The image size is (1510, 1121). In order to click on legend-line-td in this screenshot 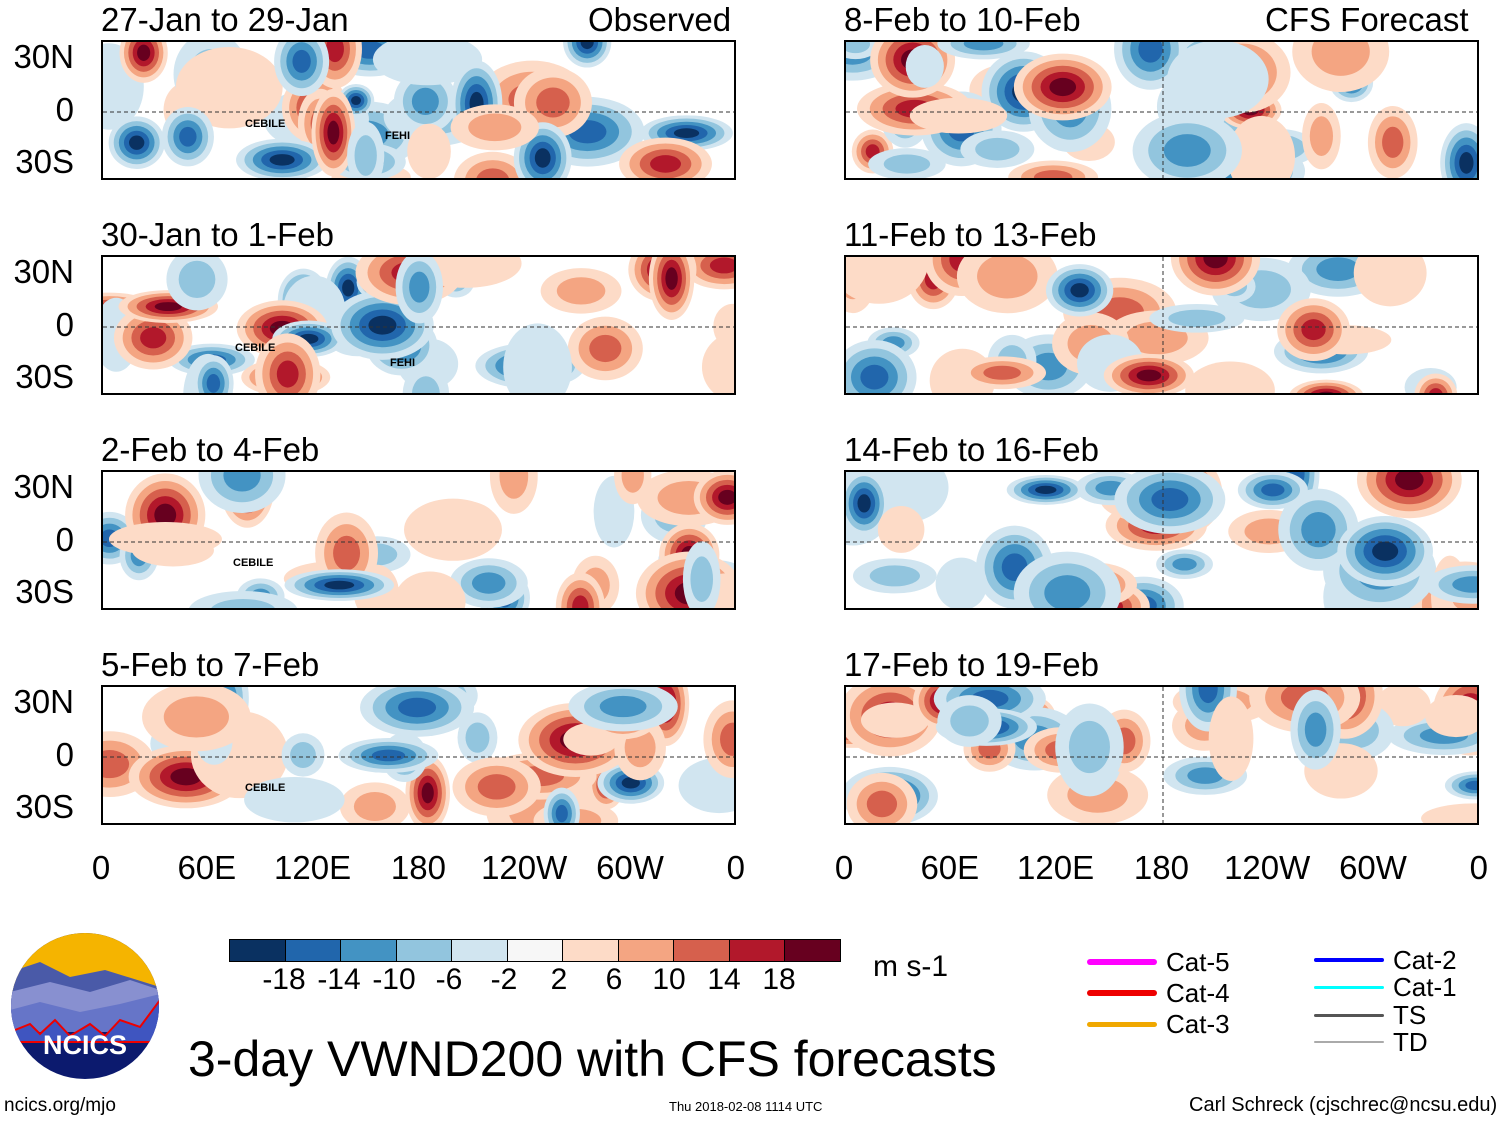, I will do `click(1349, 1042)`.